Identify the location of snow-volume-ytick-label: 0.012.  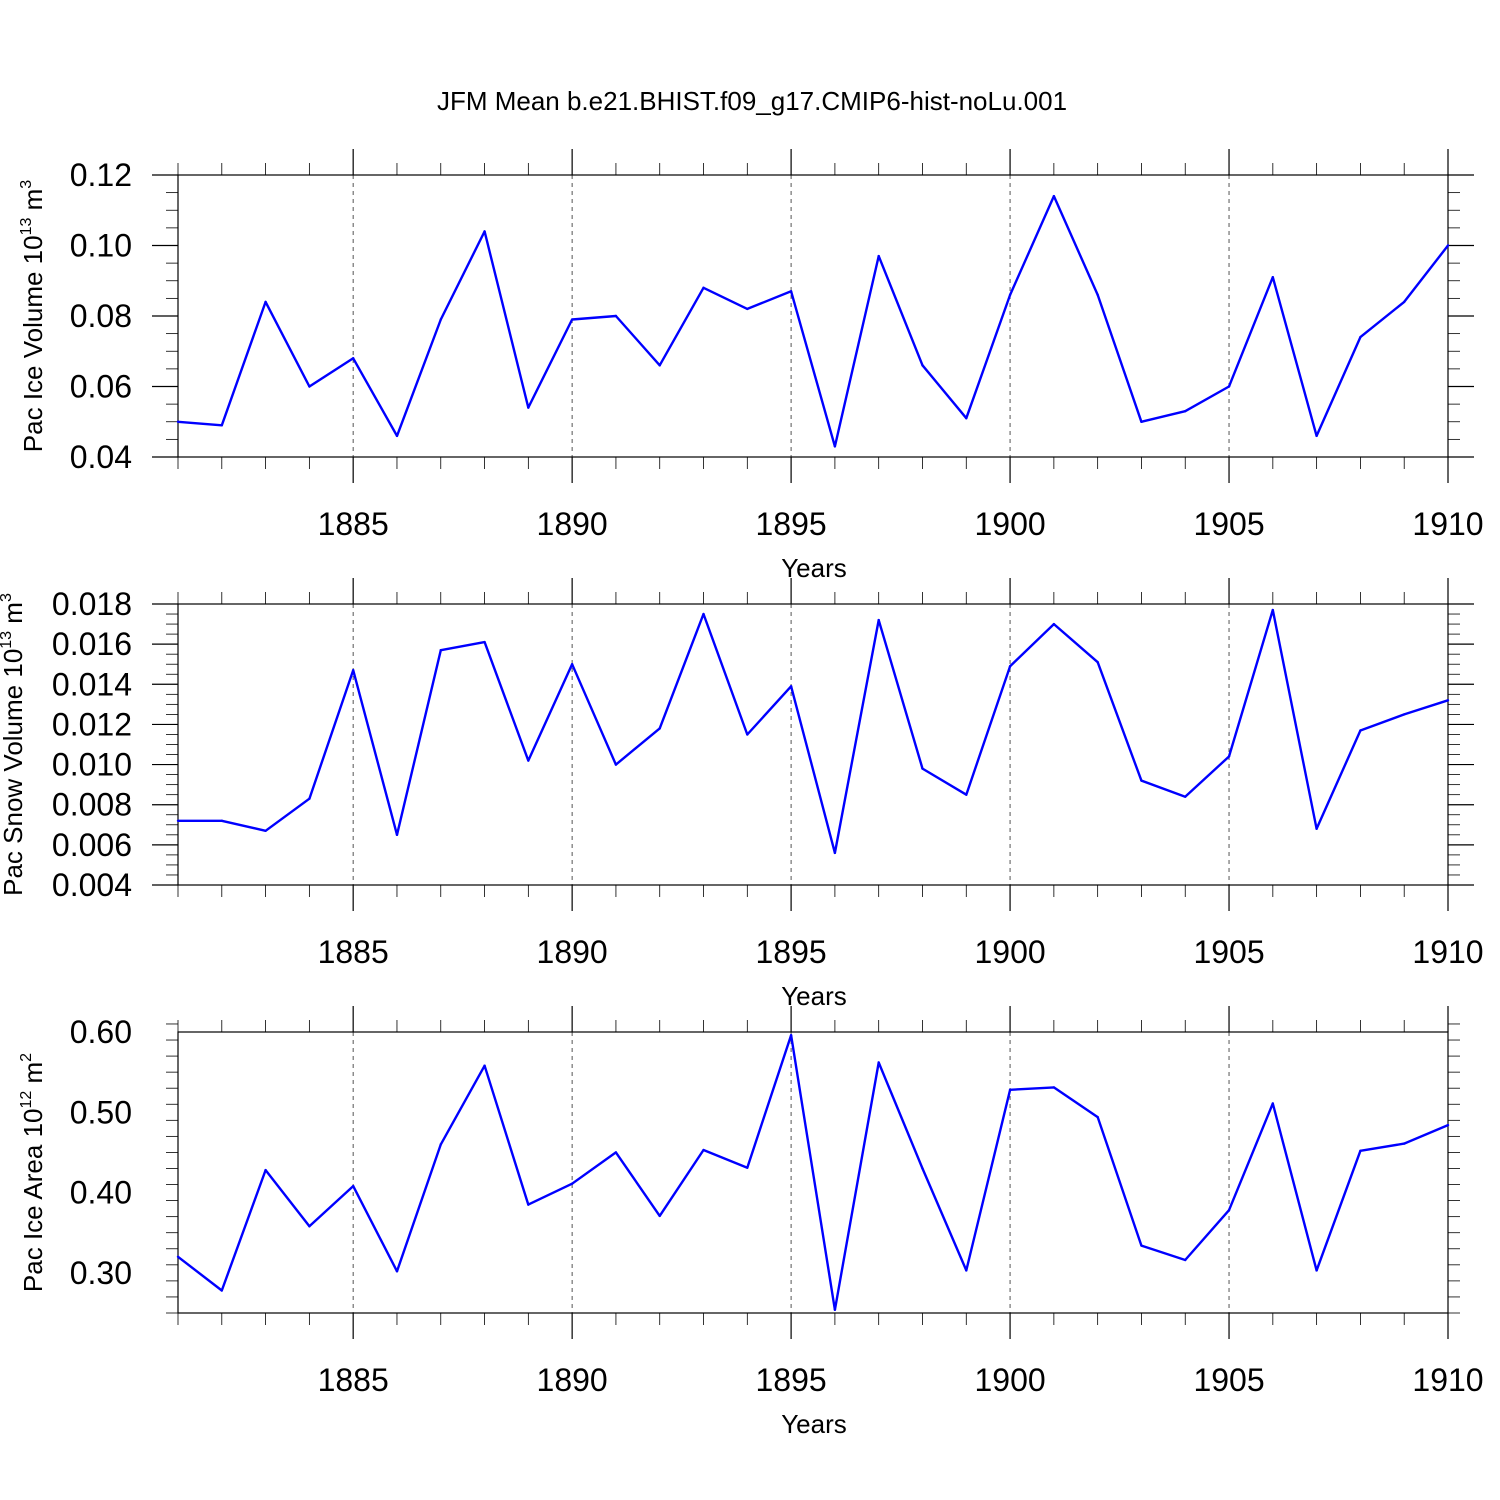
(92, 724).